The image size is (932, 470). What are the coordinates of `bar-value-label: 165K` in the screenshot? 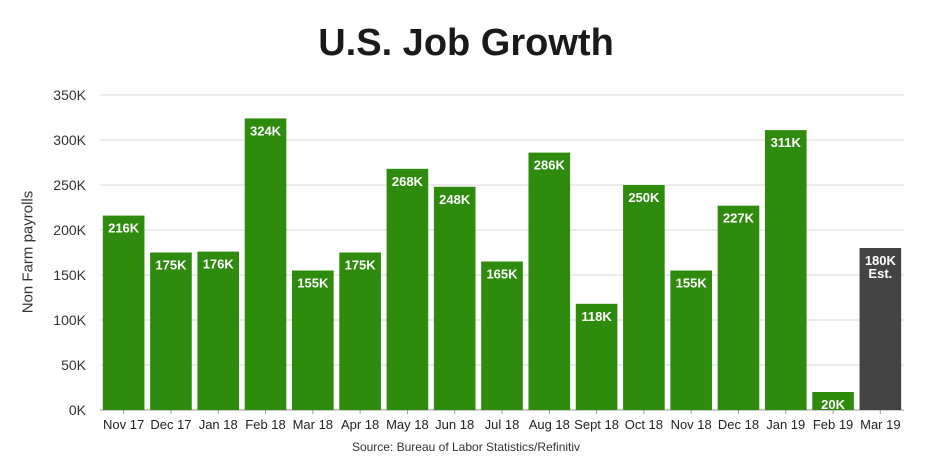 It's located at (502, 274).